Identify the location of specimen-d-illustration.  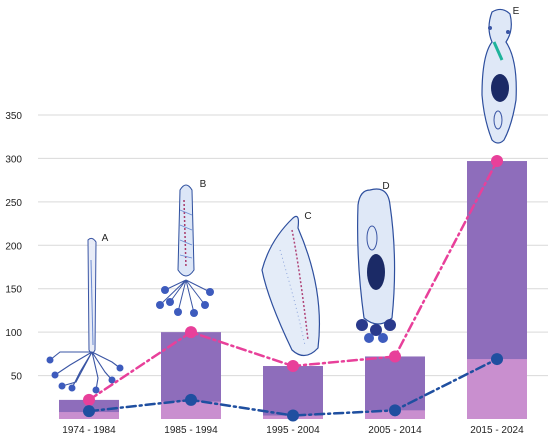
(376, 265).